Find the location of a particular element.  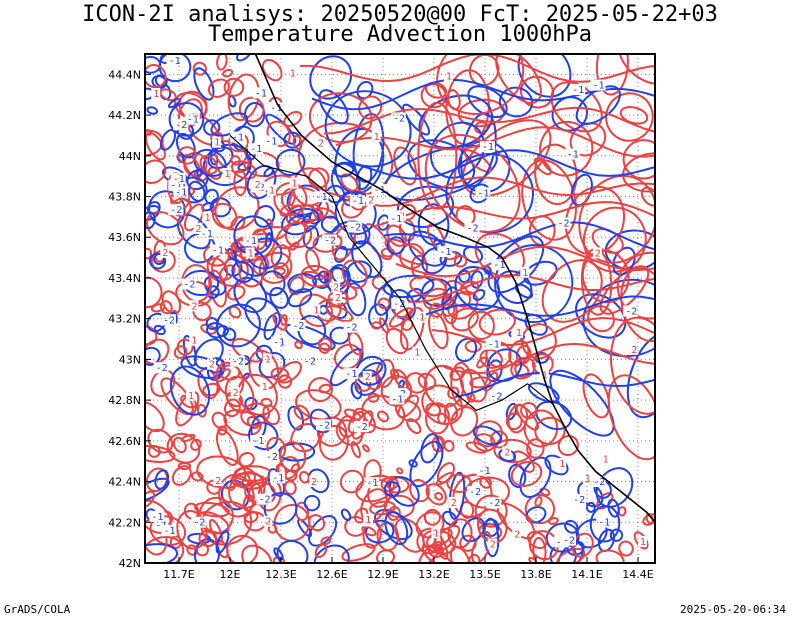

footer-timestamp: 2025-05-20-06:34 is located at coordinates (733, 609).